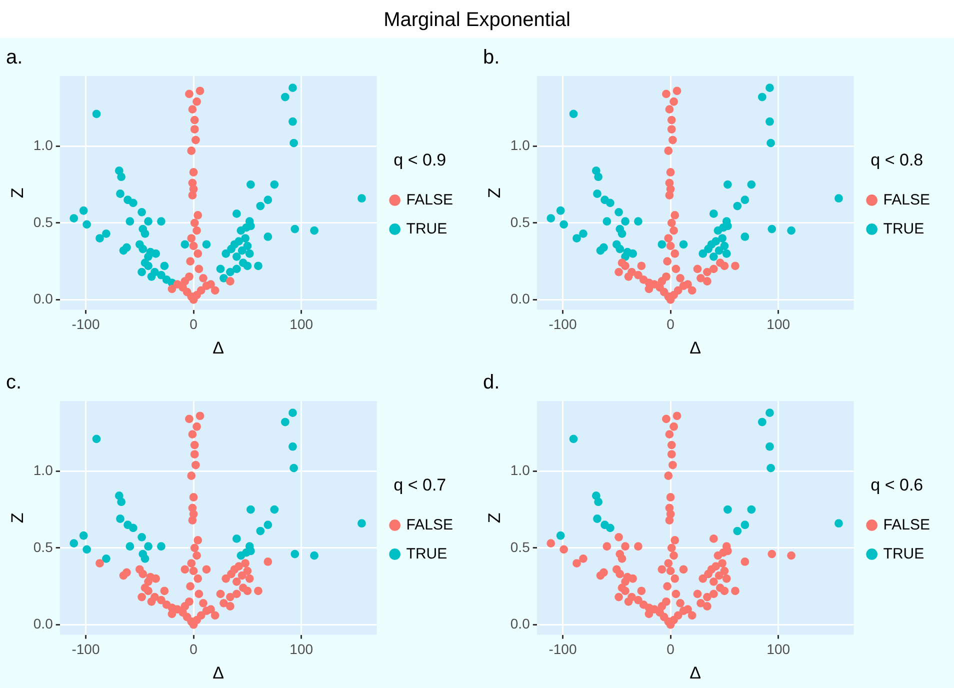  Describe the element at coordinates (897, 484) in the screenshot. I see `legend-title: q < 0.6` at that location.